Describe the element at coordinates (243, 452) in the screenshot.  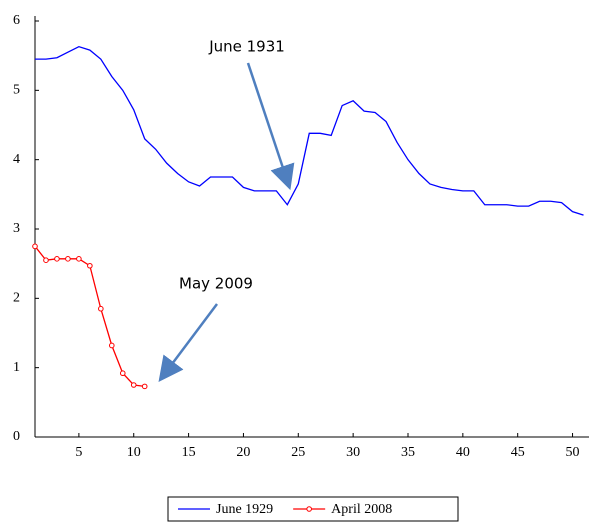
I see `x-tick-label: 20` at that location.